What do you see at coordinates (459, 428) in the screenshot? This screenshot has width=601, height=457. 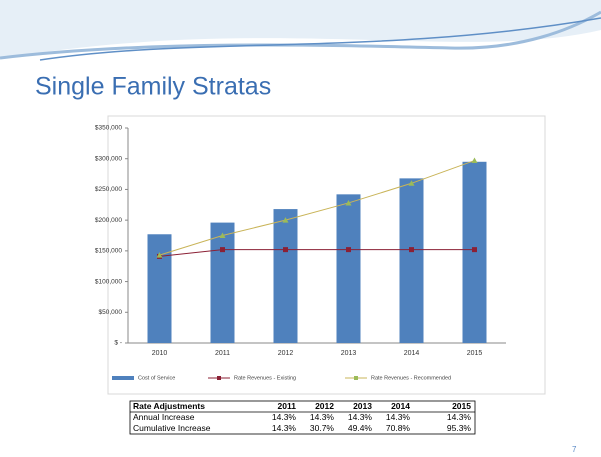 I see `table-cell: 95.3%` at bounding box center [459, 428].